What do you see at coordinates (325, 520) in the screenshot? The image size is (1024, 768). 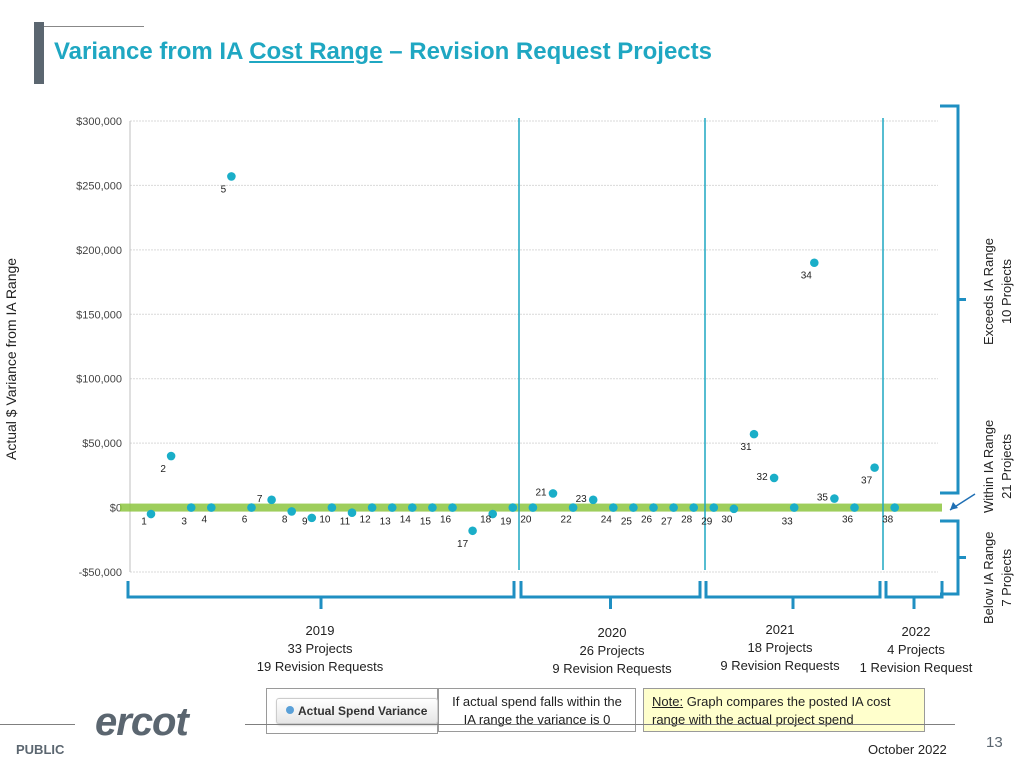 I see `point-label-10: 10` at bounding box center [325, 520].